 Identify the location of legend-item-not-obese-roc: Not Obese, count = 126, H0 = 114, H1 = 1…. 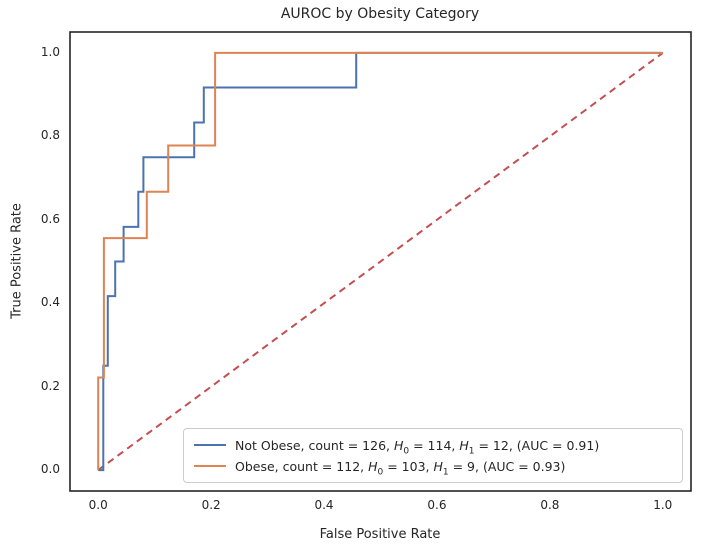
(434, 445).